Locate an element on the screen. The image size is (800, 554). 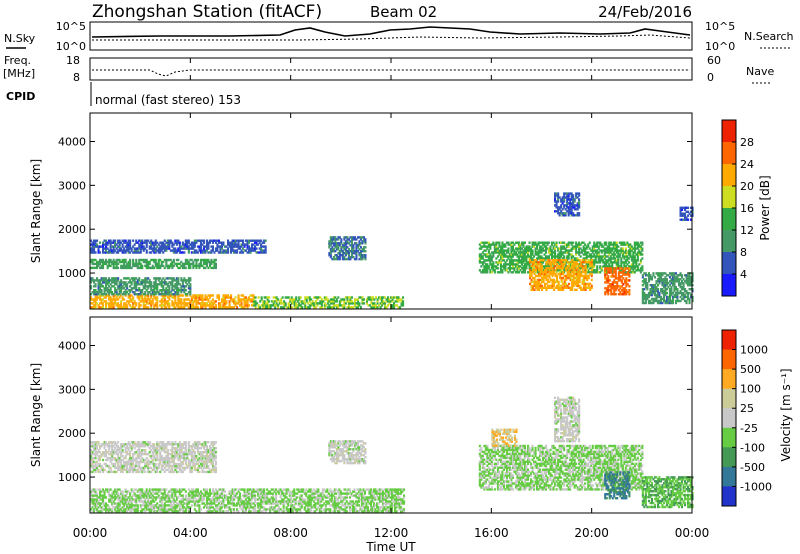
nave-tick-top: 60 is located at coordinates (714, 60).